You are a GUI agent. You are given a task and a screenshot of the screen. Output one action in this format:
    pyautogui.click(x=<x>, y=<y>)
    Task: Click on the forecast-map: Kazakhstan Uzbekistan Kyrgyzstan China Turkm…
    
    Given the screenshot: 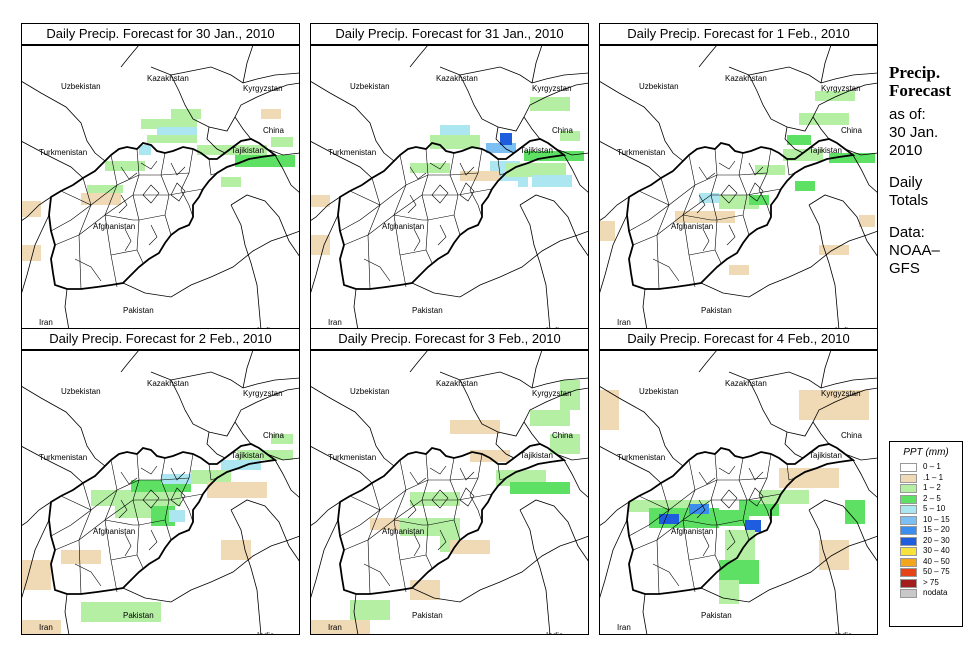 What is the action you would take?
    pyautogui.click(x=738, y=187)
    